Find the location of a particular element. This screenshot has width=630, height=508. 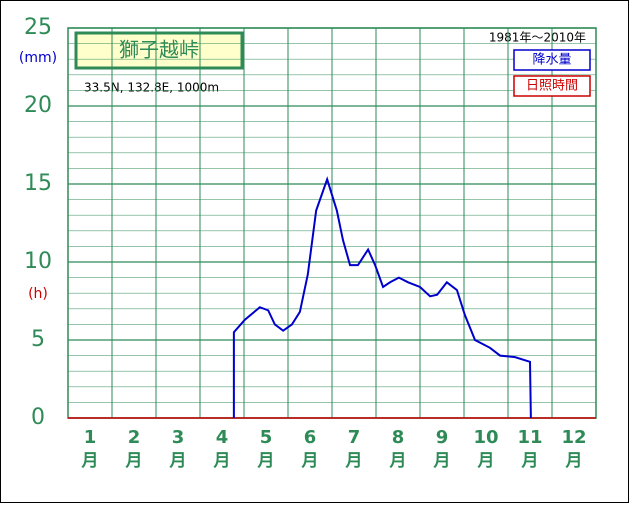

subtitle: 33.5N, 132.8E, 1000m is located at coordinates (151, 88).